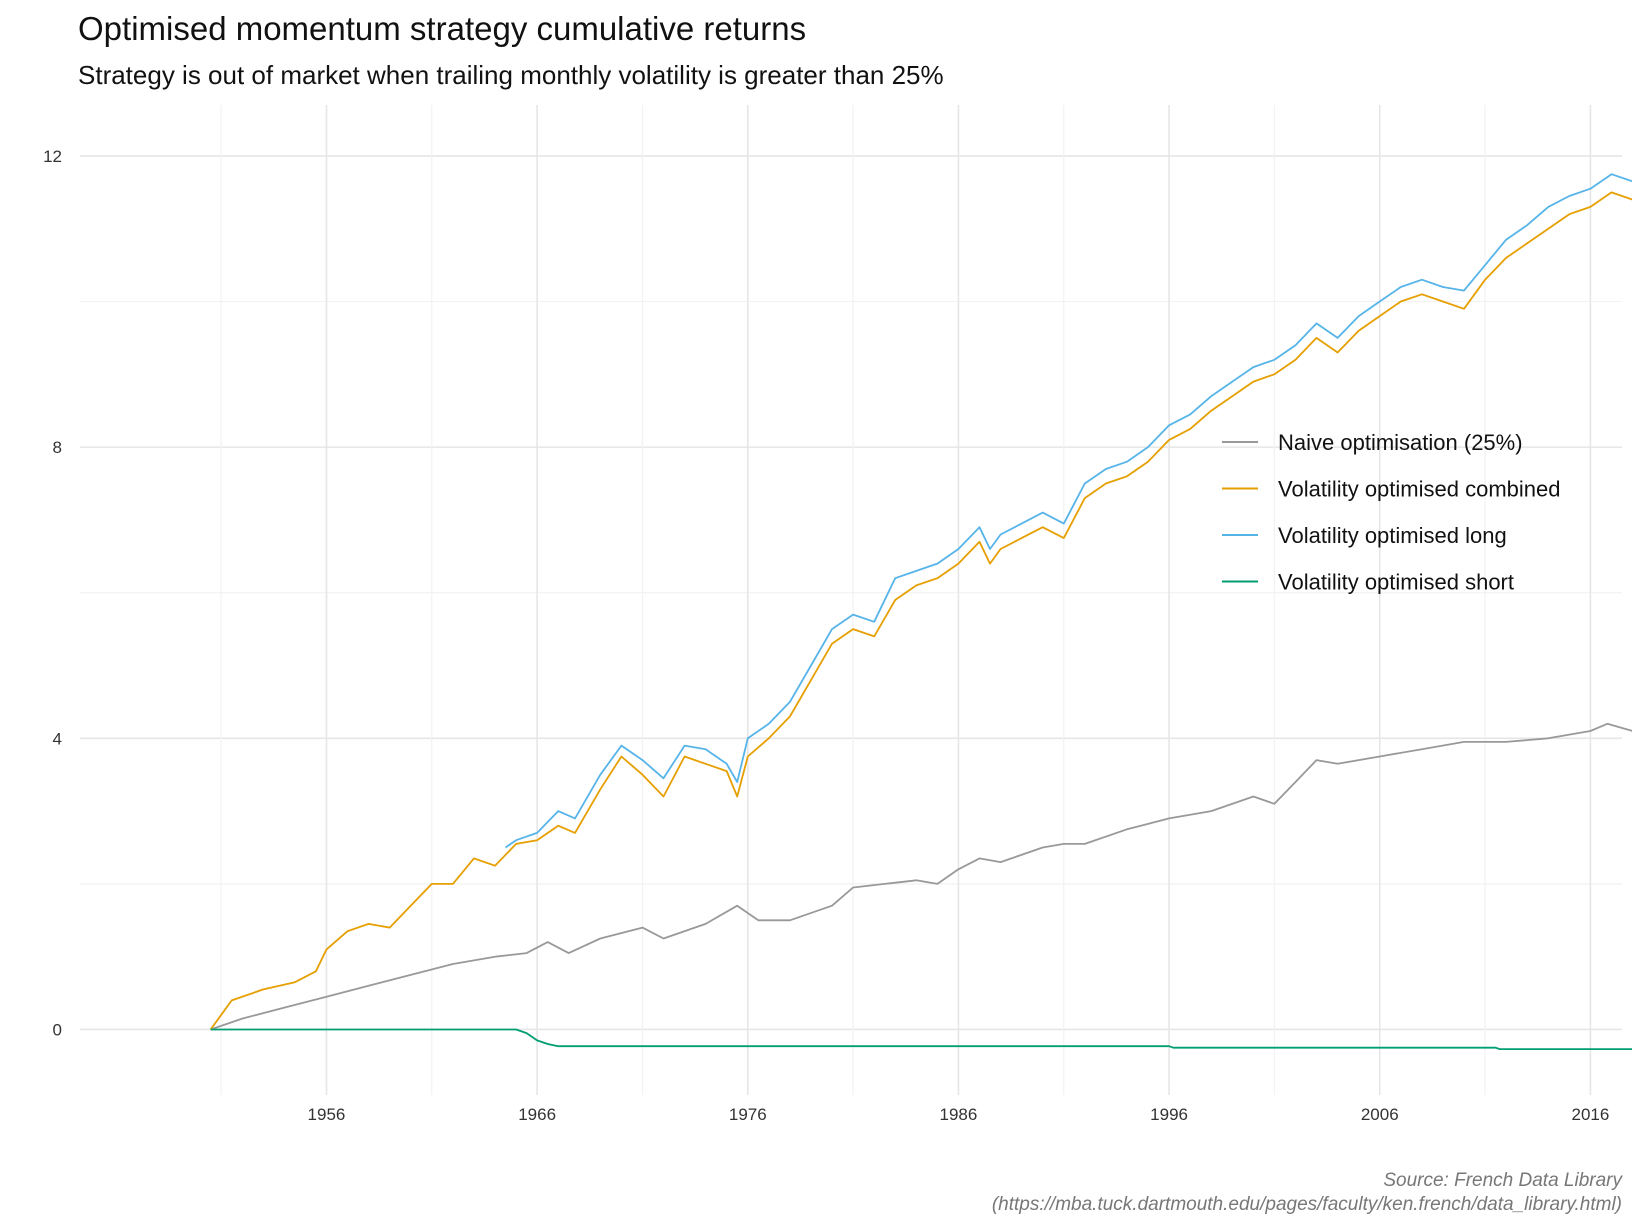 The height and width of the screenshot is (1224, 1632). Describe the element at coordinates (748, 1114) in the screenshot. I see `x-tick-label: 1976` at that location.